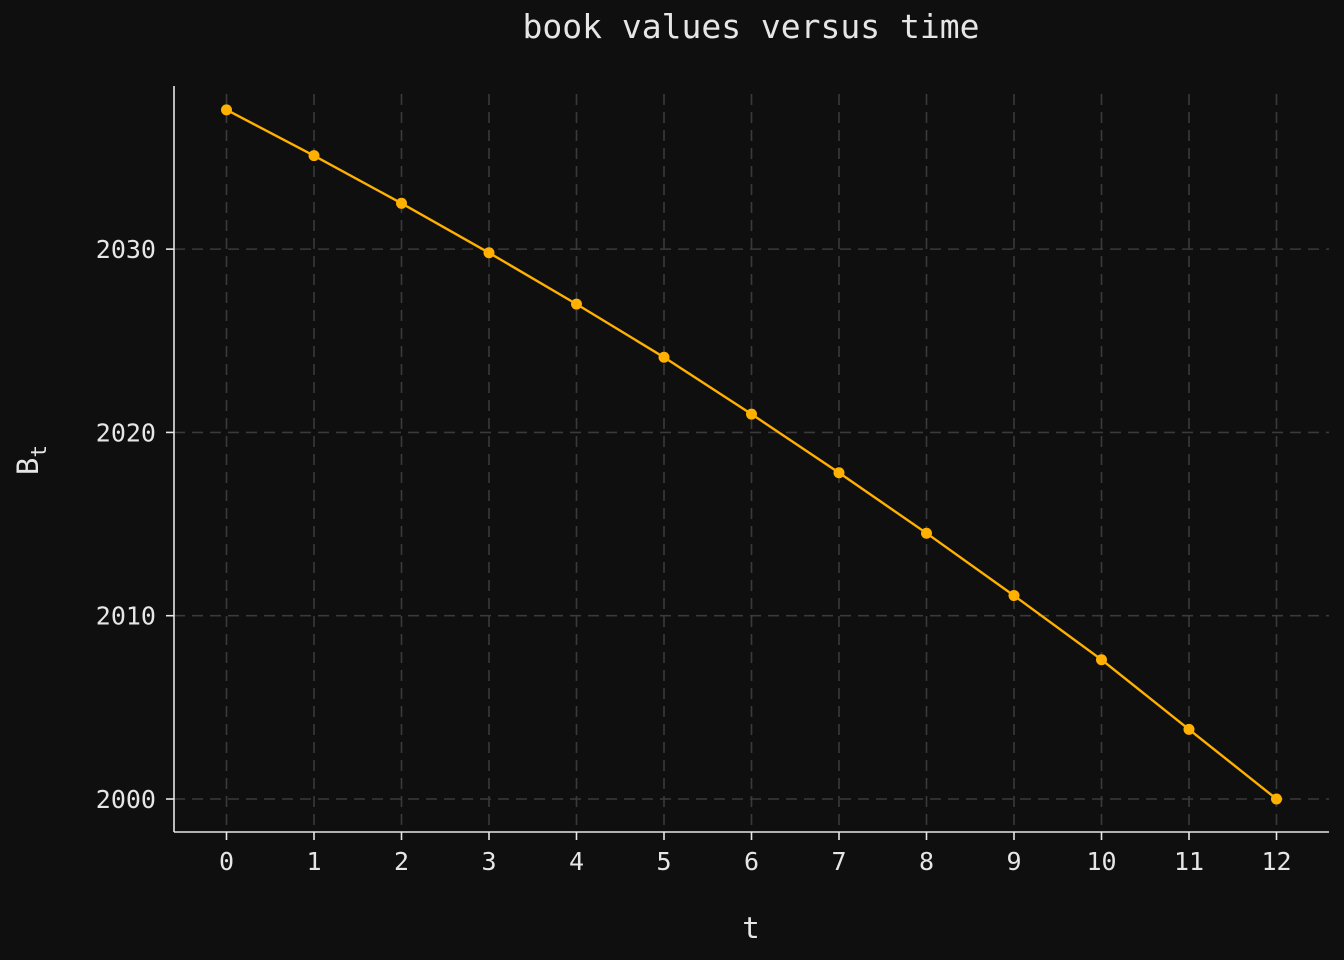 The image size is (1344, 960). Describe the element at coordinates (39, 451) in the screenshot. I see `y-axis-label-subscript: t` at that location.